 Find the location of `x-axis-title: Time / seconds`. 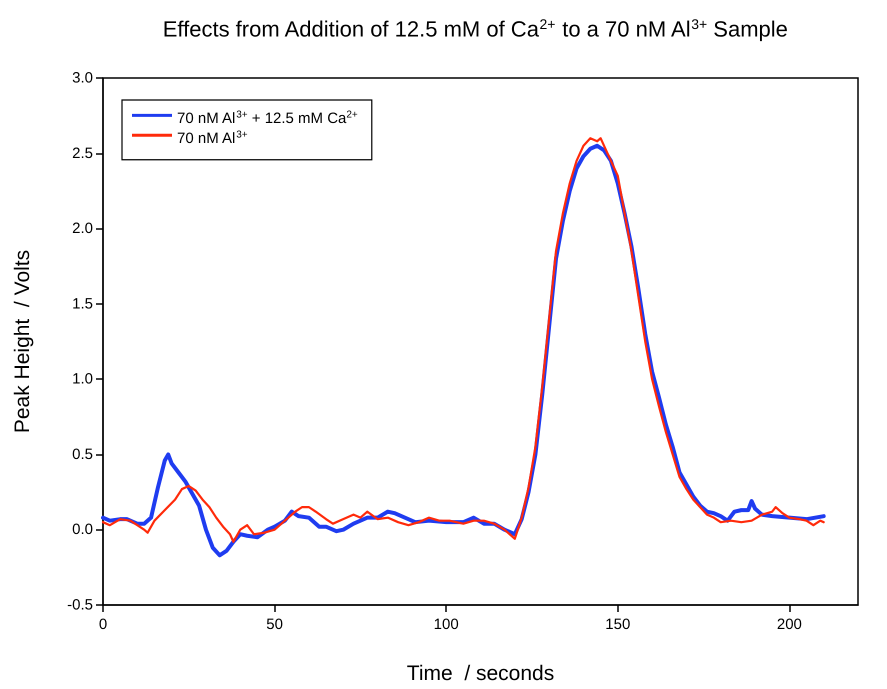

x-axis-title: Time / seconds is located at coordinates (480, 673).